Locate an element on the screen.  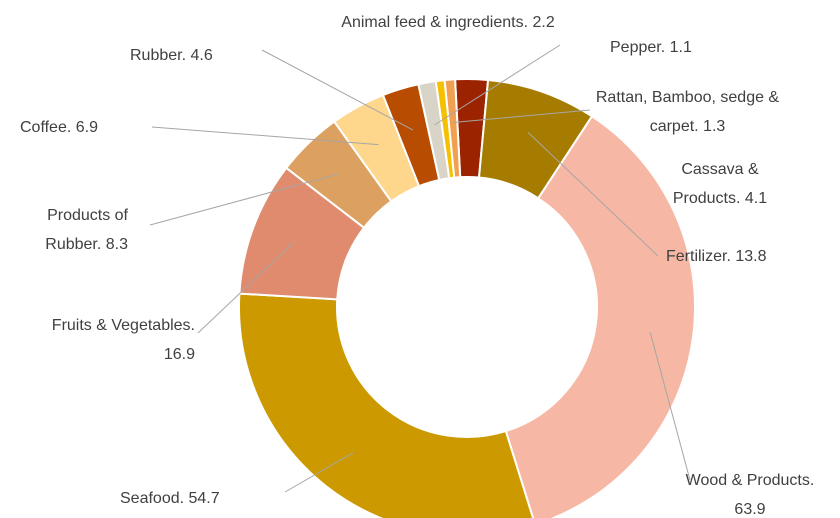
value-label: 4.6 is located at coordinates (201, 55).